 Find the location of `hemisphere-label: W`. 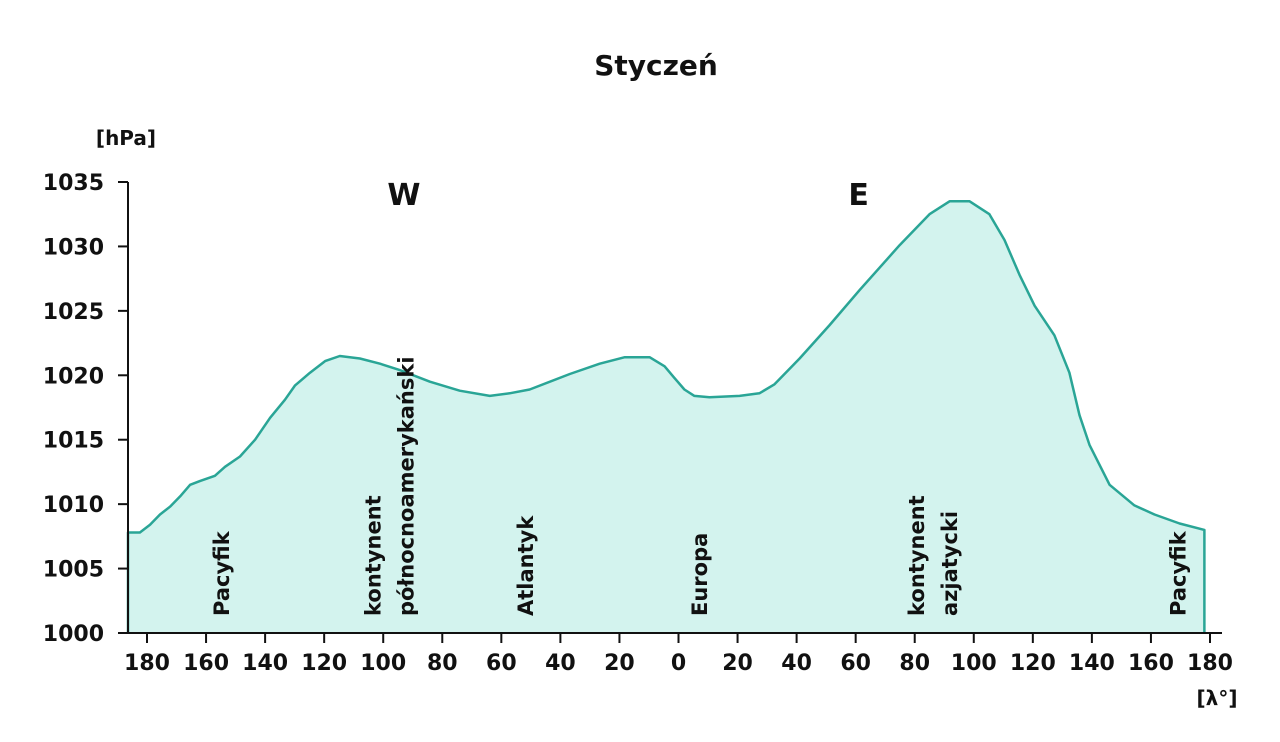

hemisphere-label: W is located at coordinates (403, 195).